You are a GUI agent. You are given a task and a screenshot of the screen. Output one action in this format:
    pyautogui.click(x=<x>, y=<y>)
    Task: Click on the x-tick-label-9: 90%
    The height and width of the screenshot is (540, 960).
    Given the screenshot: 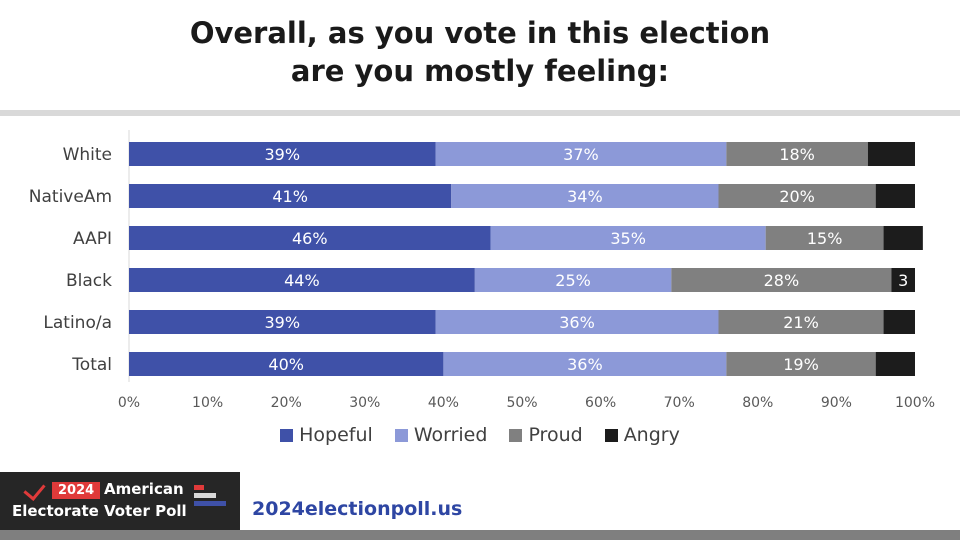 What is the action you would take?
    pyautogui.click(x=836, y=403)
    